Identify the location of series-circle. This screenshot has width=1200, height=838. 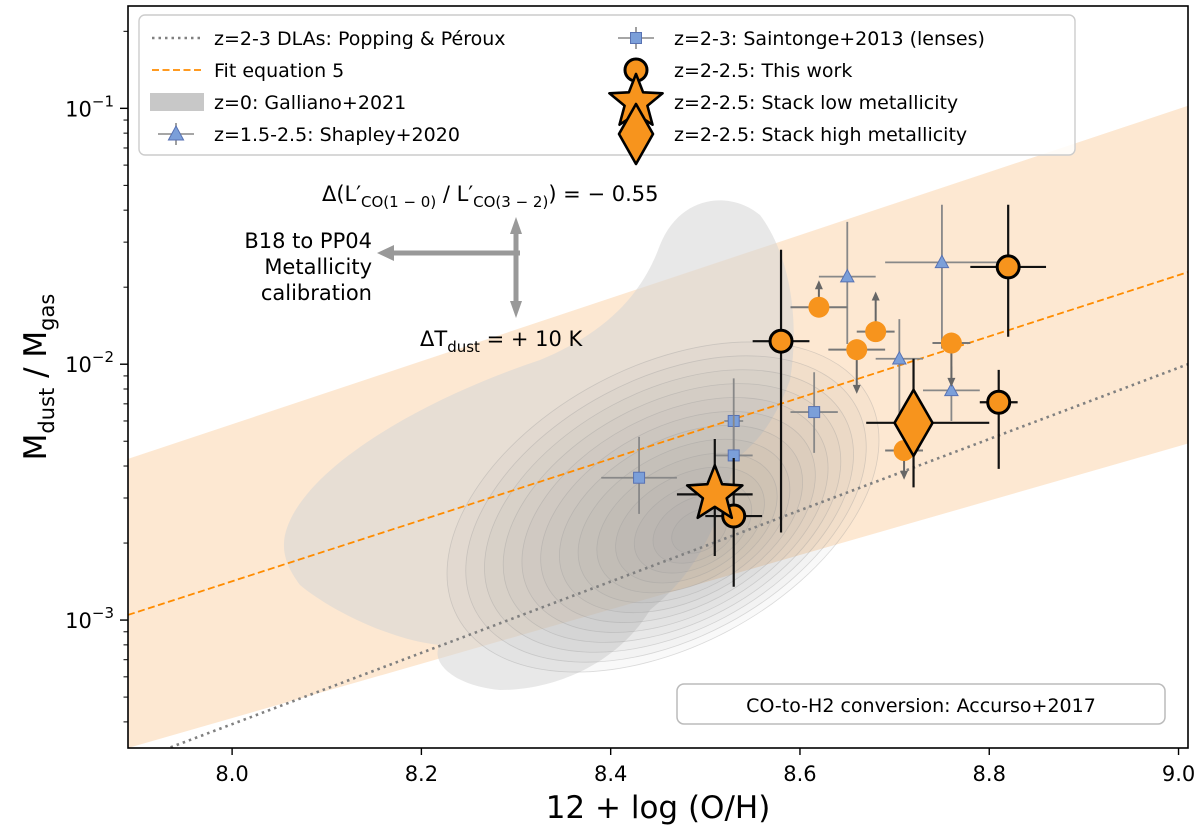
(876, 395).